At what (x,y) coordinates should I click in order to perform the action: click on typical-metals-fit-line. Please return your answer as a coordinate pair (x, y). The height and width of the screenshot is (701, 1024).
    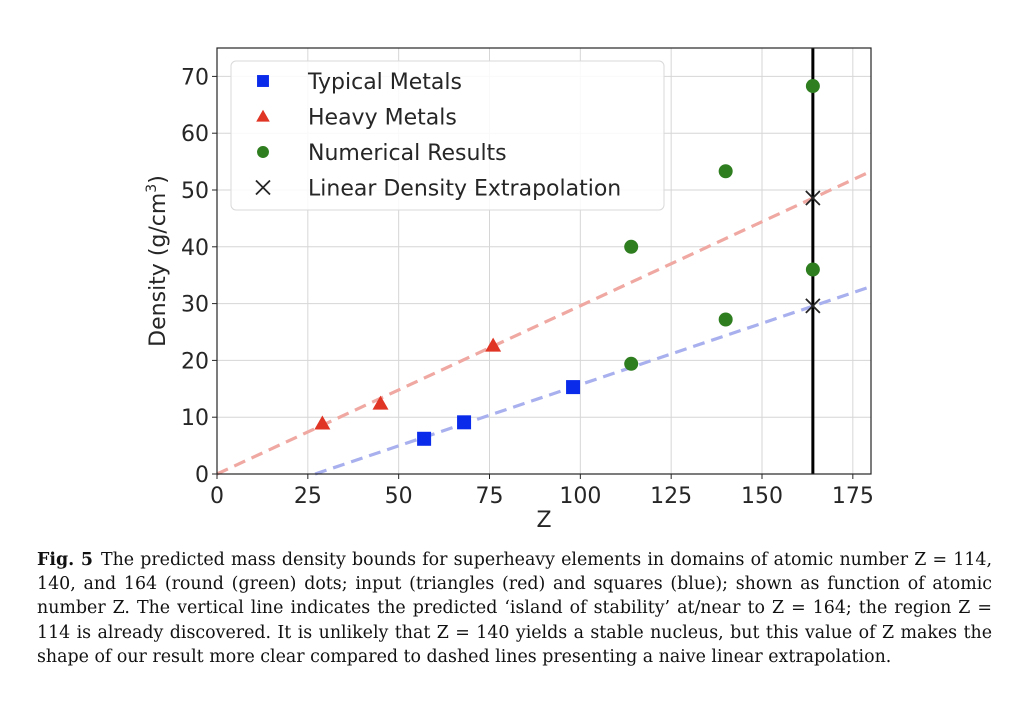
    Looking at the image, I should click on (593, 380).